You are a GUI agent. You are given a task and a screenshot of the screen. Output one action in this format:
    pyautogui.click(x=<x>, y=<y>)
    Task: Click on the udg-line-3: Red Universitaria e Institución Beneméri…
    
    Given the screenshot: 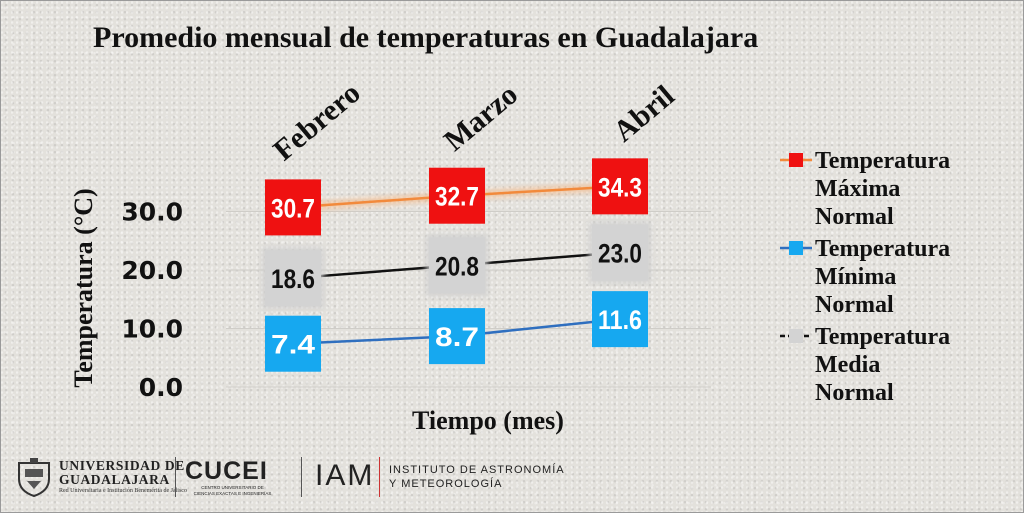 What is the action you would take?
    pyautogui.click(x=123, y=491)
    